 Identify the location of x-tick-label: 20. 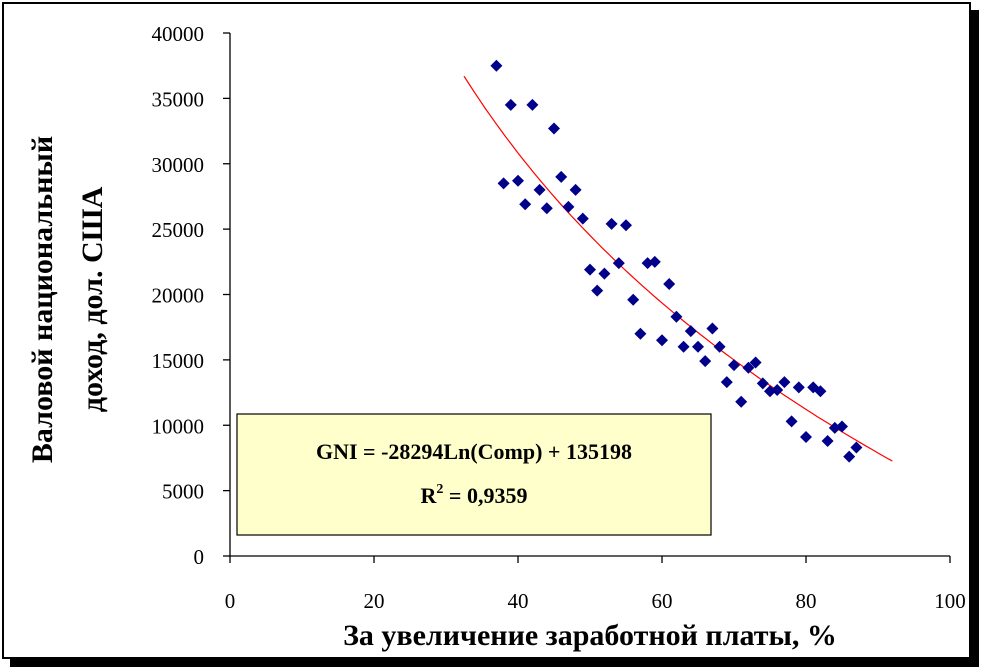
(374, 601).